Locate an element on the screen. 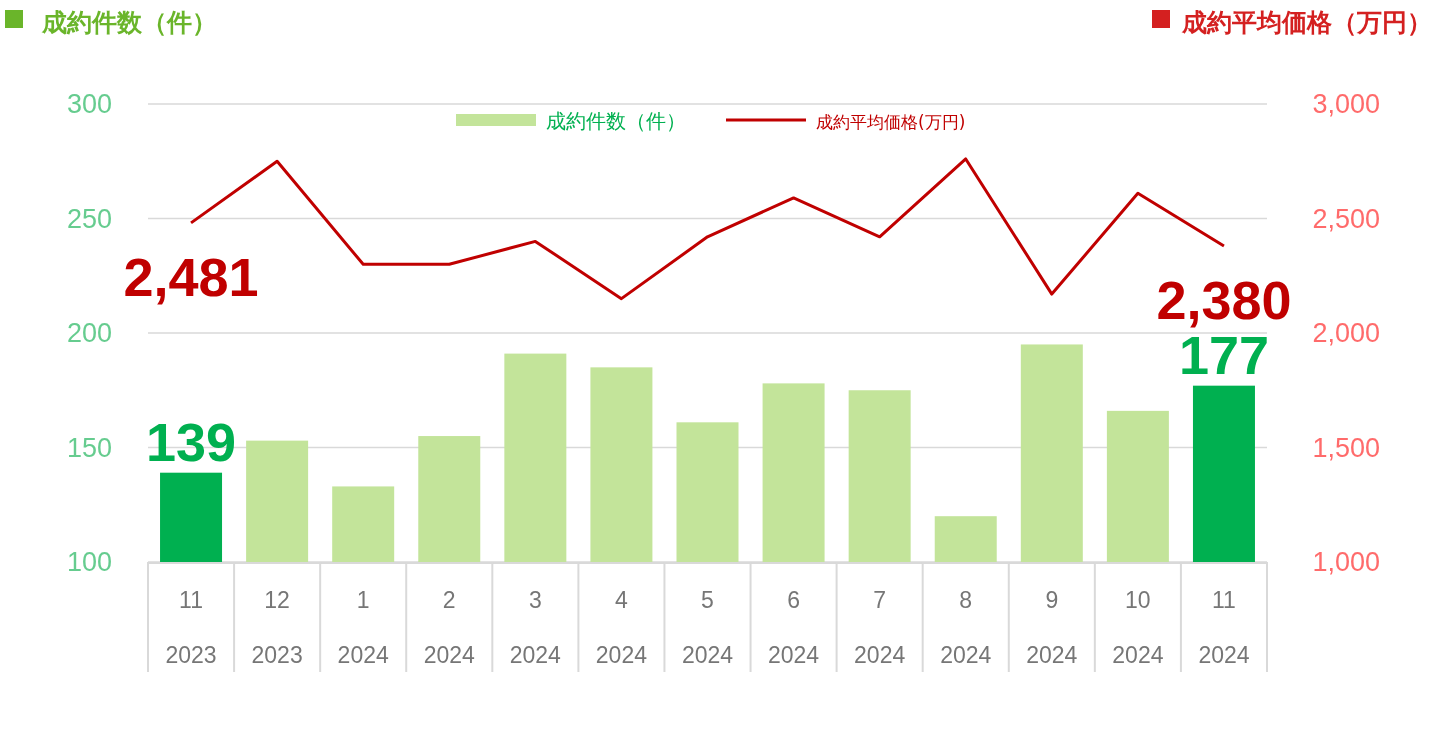  data-label: 2,481 is located at coordinates (191, 276).